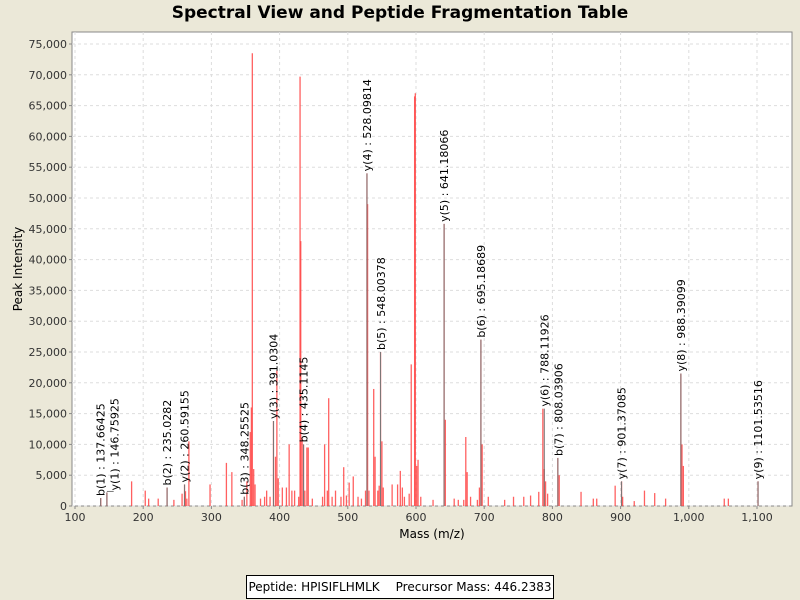  What do you see at coordinates (48, 383) in the screenshot?
I see `y-tick-label: 20,000` at bounding box center [48, 383].